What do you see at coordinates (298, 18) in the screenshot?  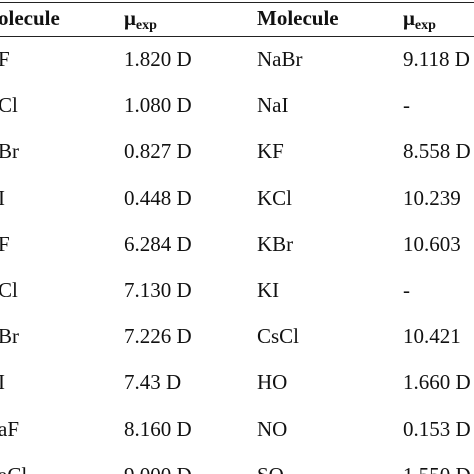 I see `header-cell: Molecule` at bounding box center [298, 18].